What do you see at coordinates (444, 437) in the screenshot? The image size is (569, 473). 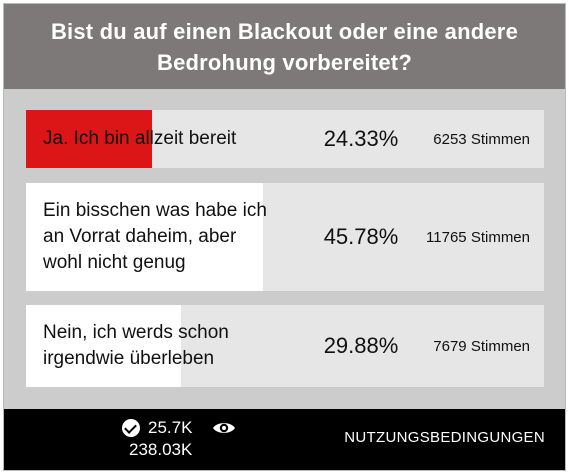 I see `terms-link: NUTZUNGSBEDINGUNGEN` at bounding box center [444, 437].